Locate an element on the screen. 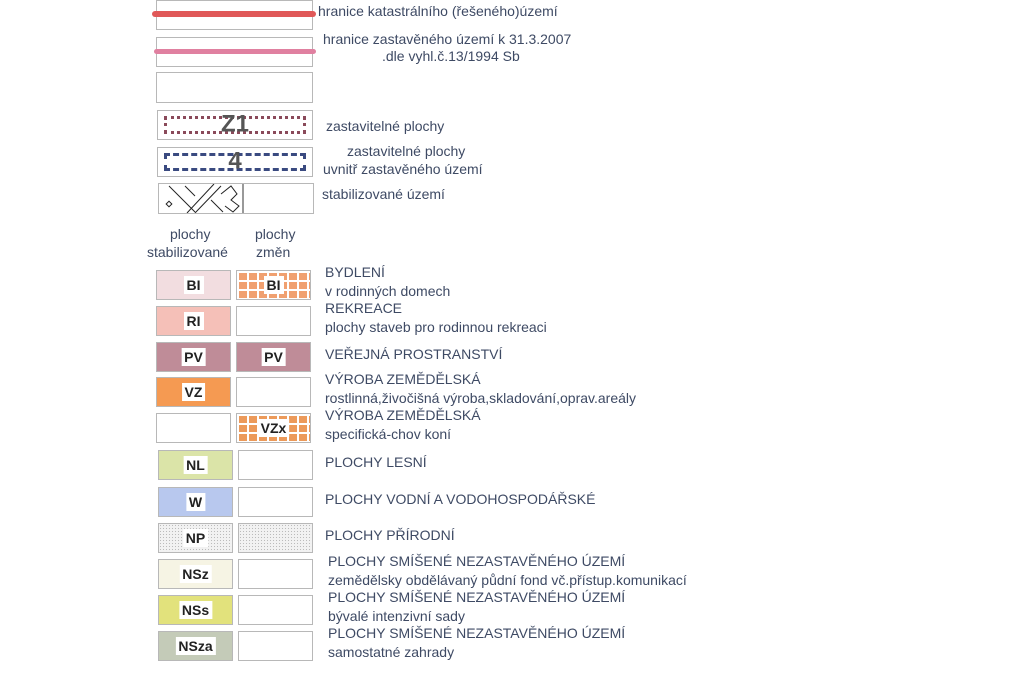  left-swatch: NL is located at coordinates (195, 465).